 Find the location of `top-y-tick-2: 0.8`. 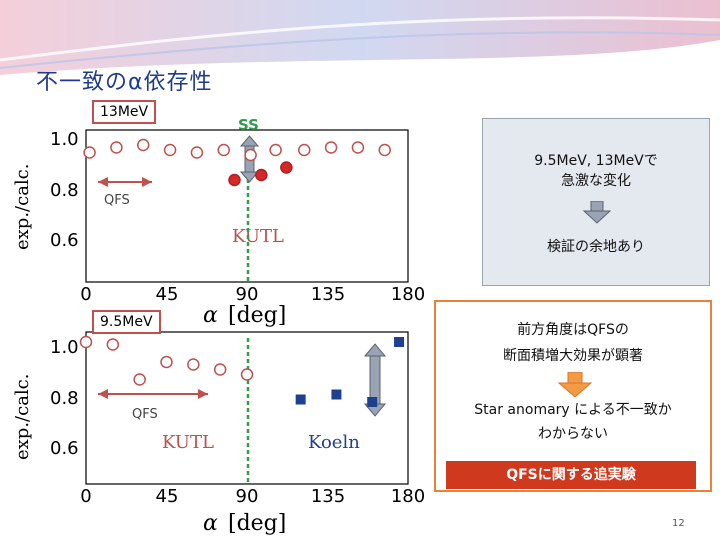

top-y-tick-2: 0.8 is located at coordinates (64, 190).